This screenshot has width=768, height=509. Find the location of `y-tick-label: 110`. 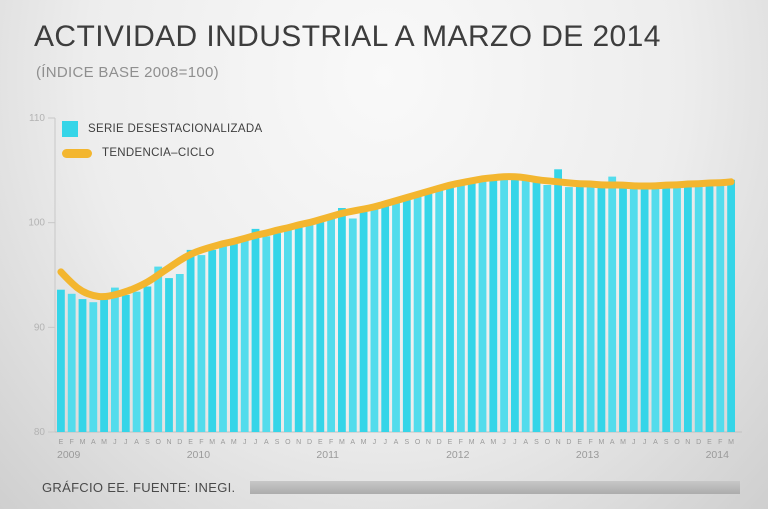

y-tick-label: 110 is located at coordinates (37, 118).